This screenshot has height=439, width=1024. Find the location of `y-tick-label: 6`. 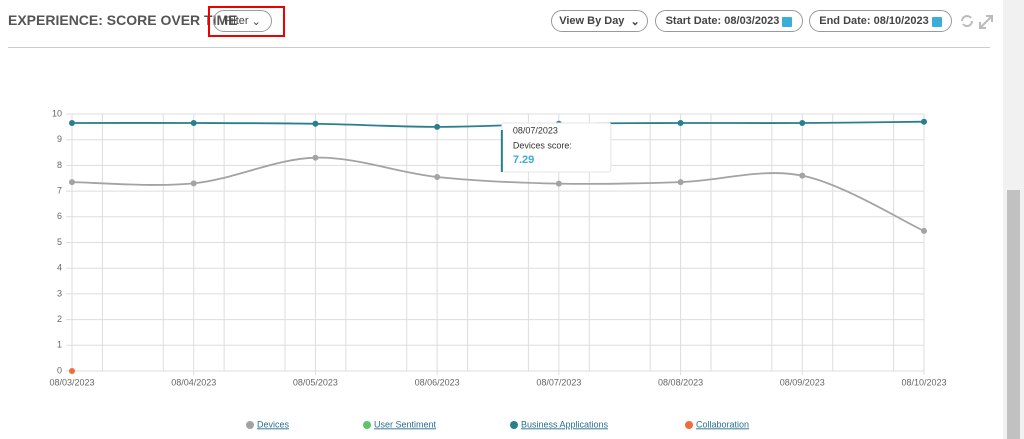

y-tick-label: 6 is located at coordinates (59, 216).